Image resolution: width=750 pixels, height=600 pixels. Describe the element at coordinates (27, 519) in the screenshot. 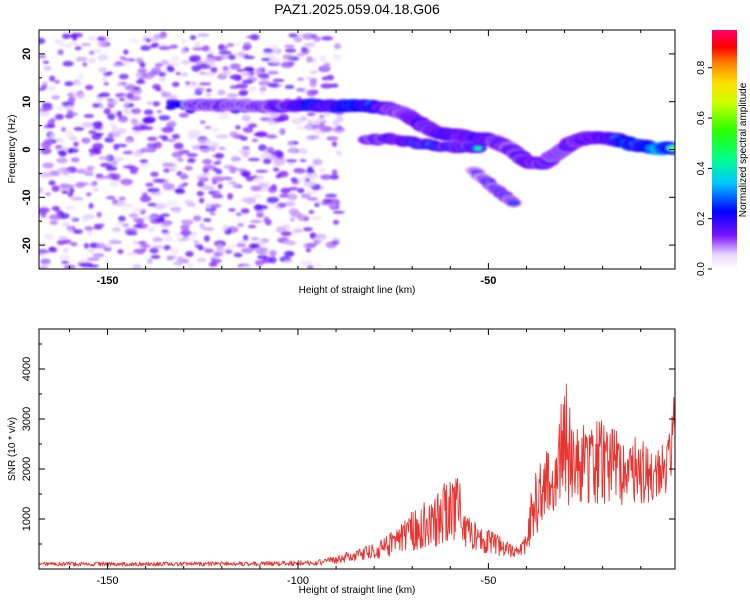

I see `y-tick-label: 1000` at that location.